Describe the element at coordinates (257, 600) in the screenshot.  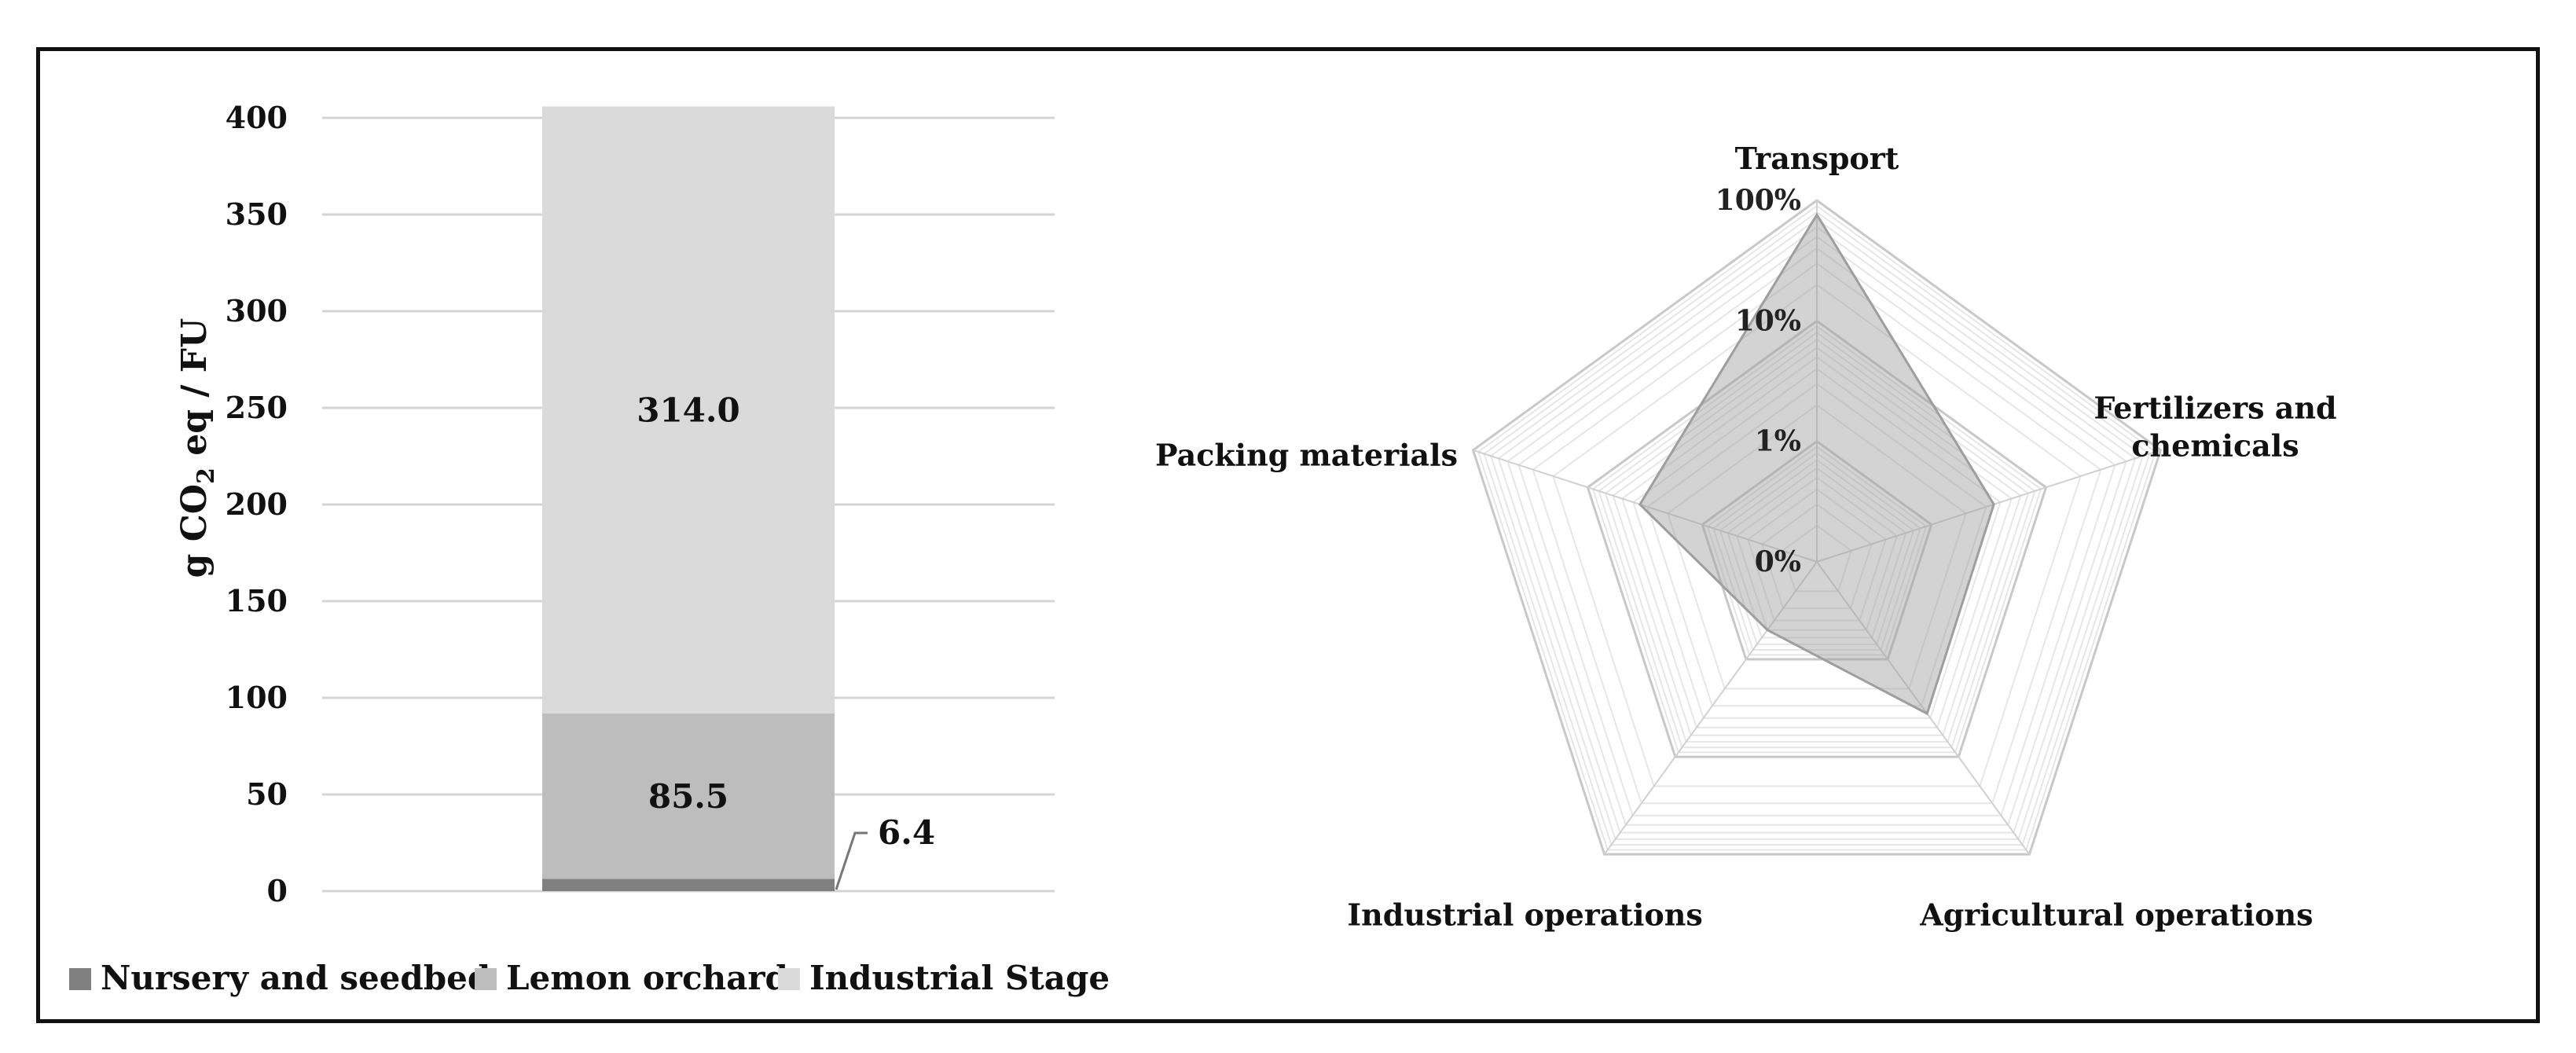
I see `y-tick-label: 150` at that location.